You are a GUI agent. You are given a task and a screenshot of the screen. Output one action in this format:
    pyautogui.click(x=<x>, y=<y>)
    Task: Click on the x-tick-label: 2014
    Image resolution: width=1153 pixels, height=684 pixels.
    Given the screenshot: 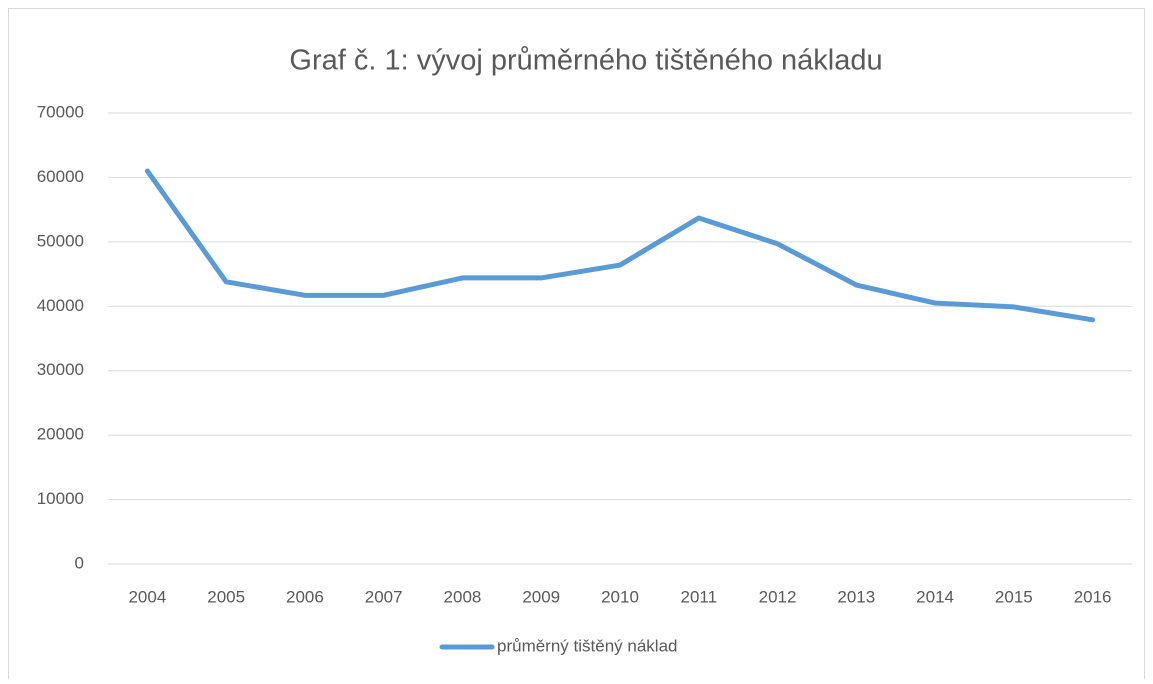 What is the action you would take?
    pyautogui.click(x=935, y=596)
    